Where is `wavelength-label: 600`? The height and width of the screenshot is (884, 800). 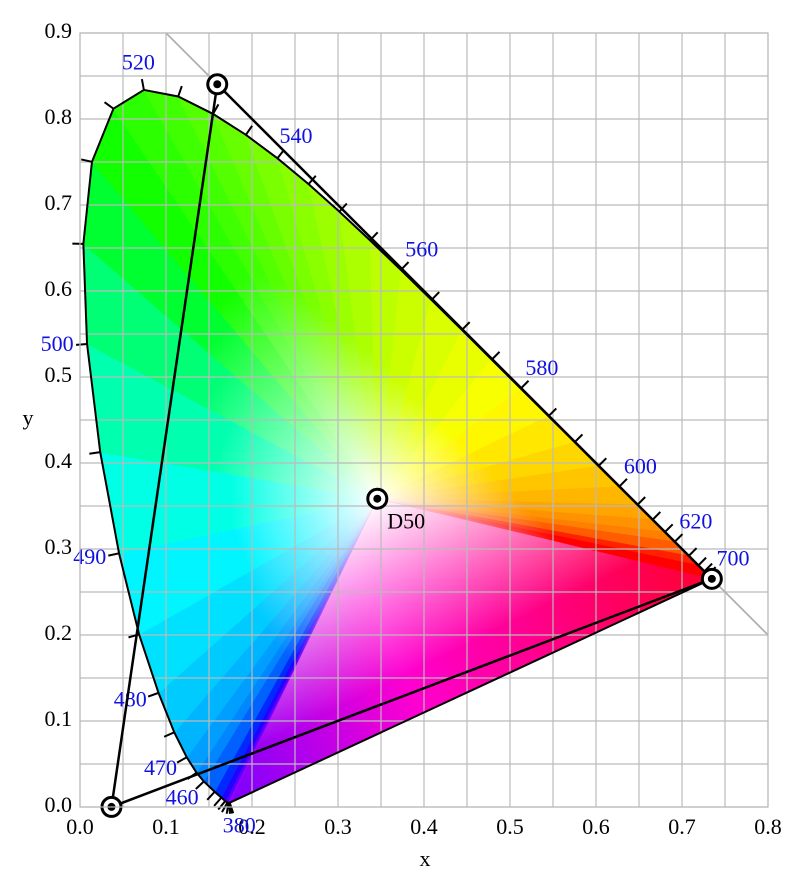 wavelength-label: 600 is located at coordinates (640, 465).